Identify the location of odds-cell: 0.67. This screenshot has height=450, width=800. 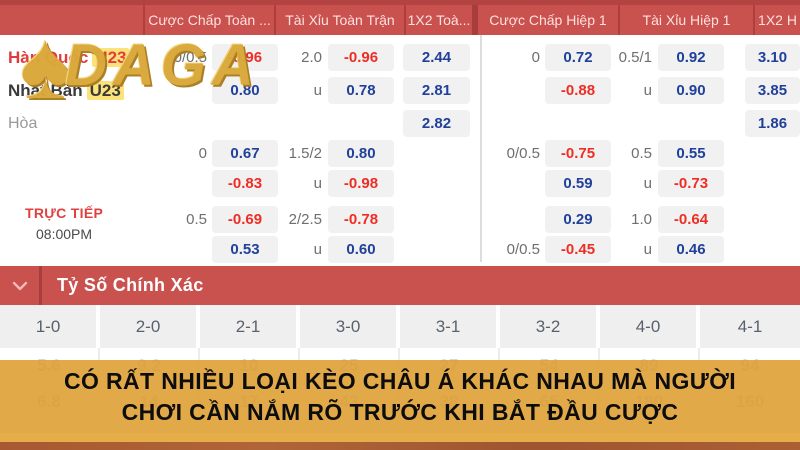
(245, 153).